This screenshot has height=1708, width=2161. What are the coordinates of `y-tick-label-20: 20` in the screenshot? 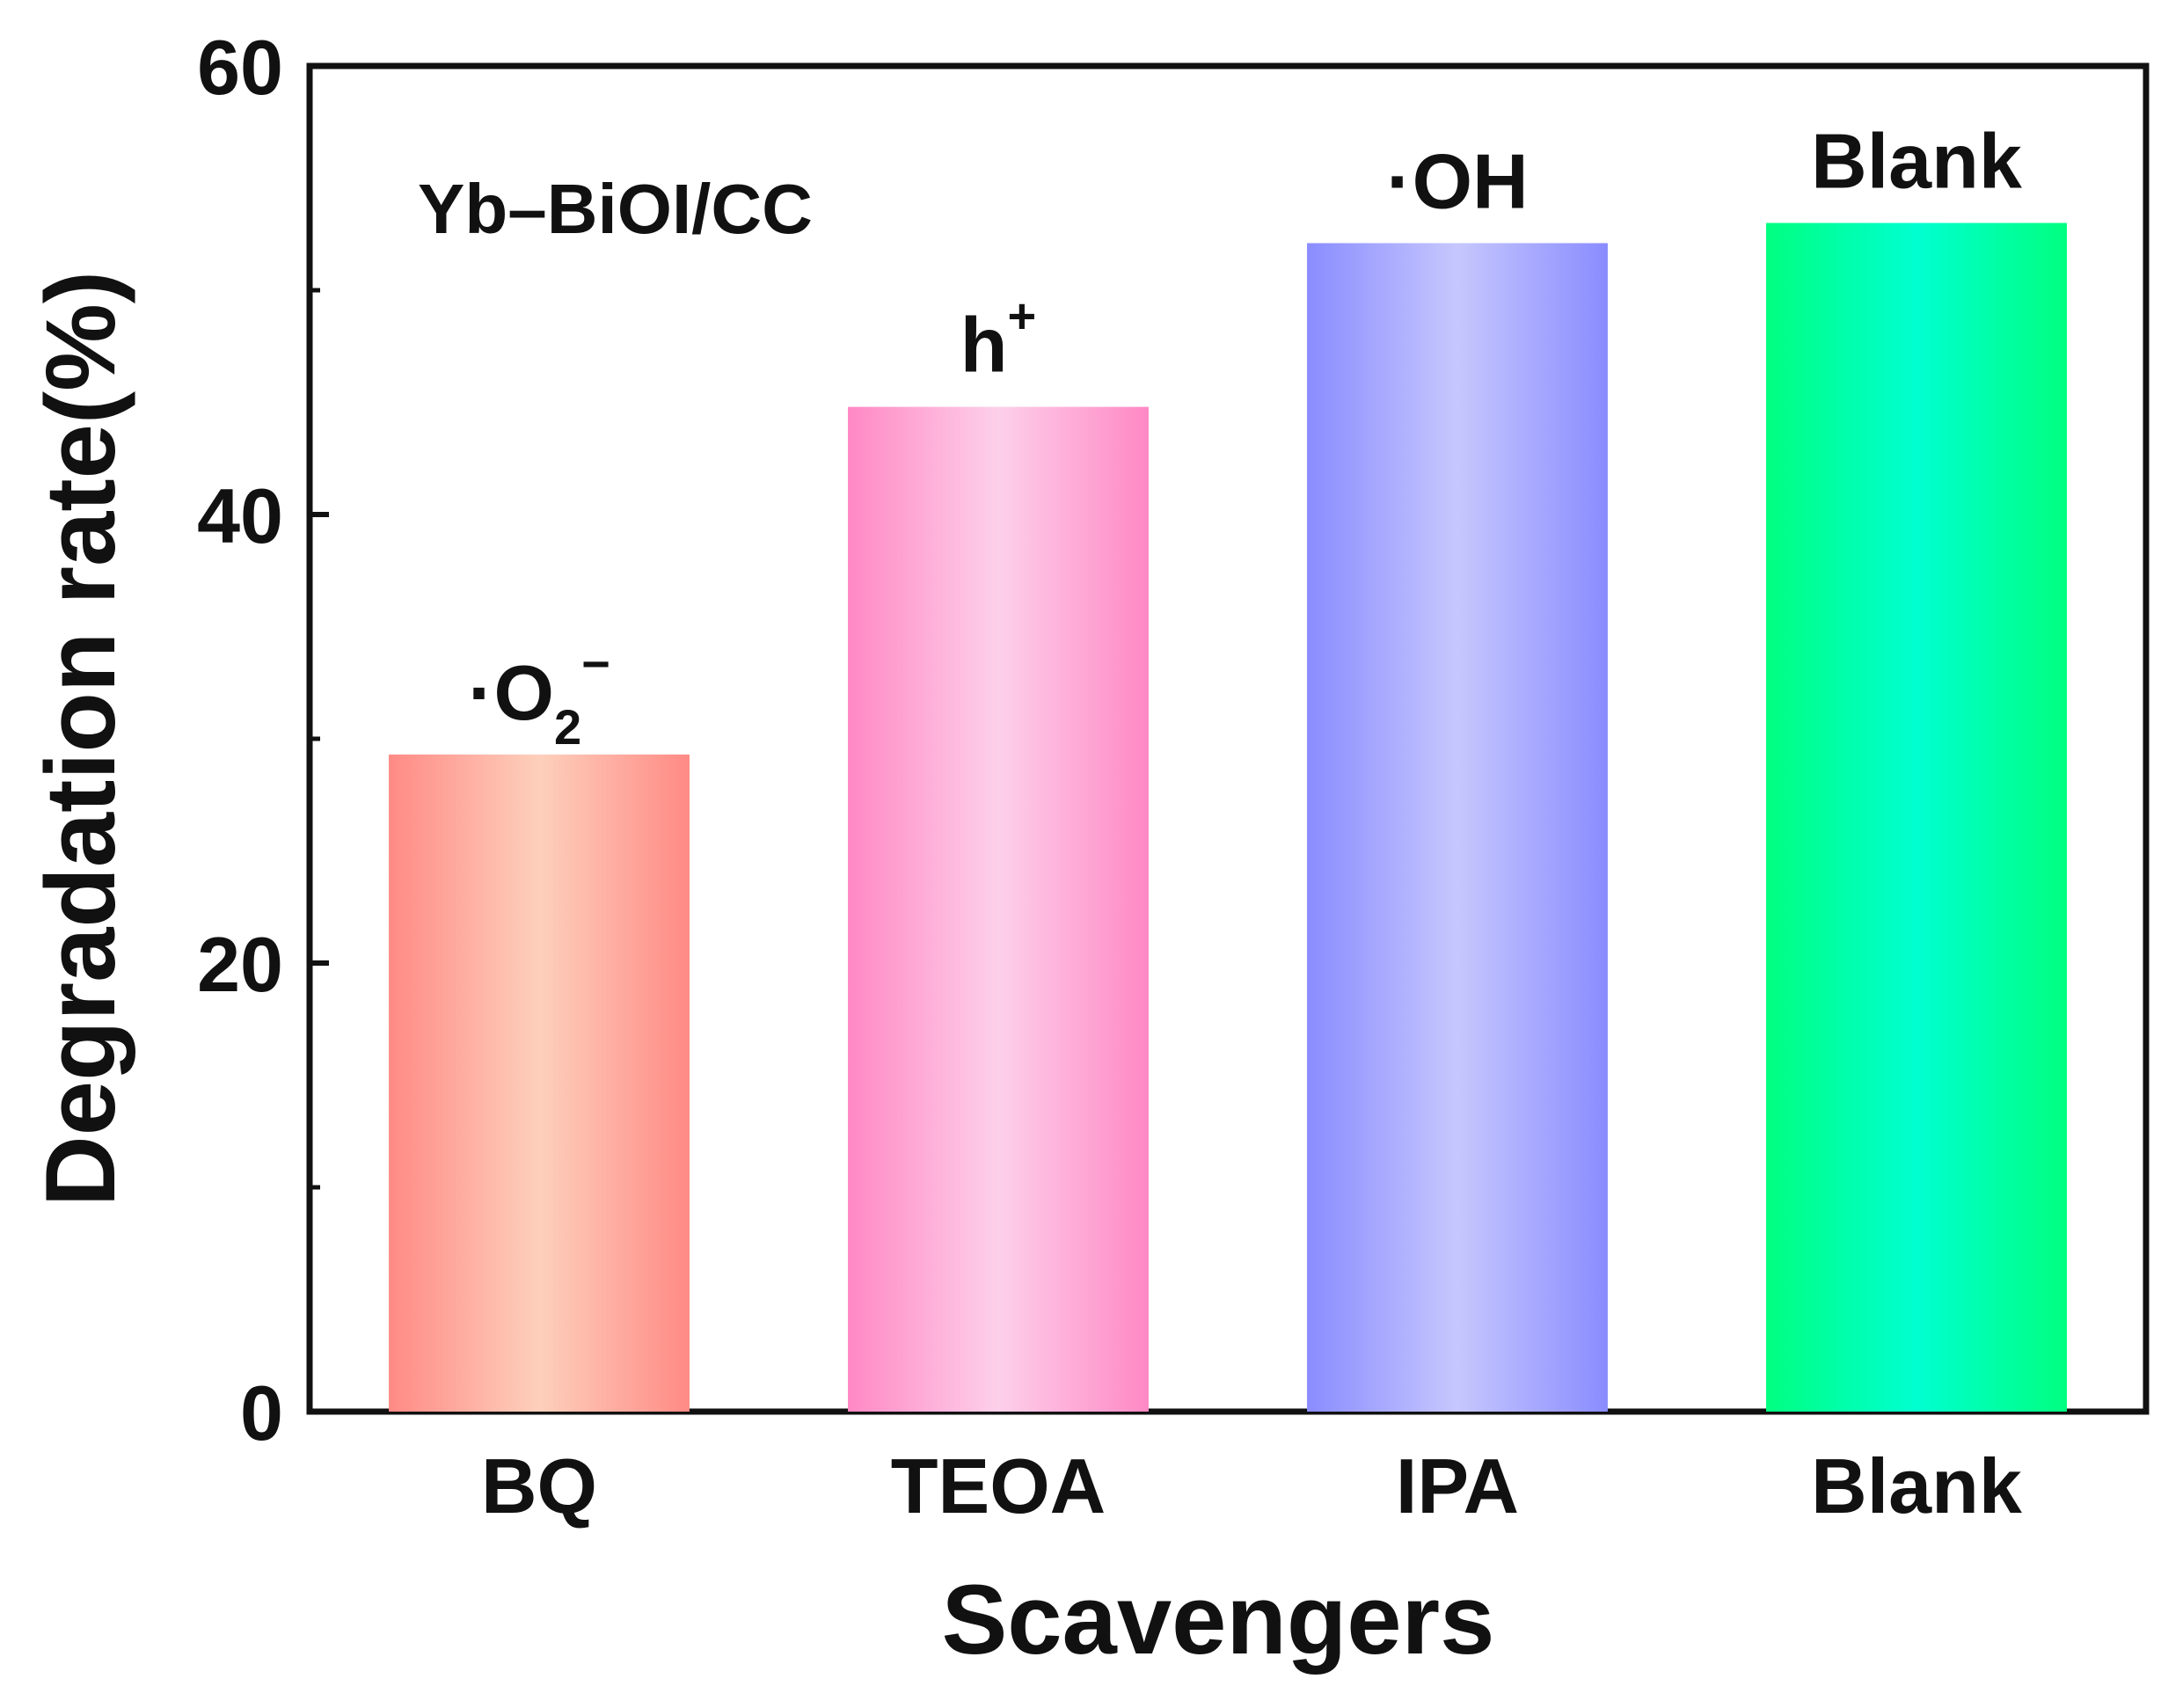 It's located at (240, 964).